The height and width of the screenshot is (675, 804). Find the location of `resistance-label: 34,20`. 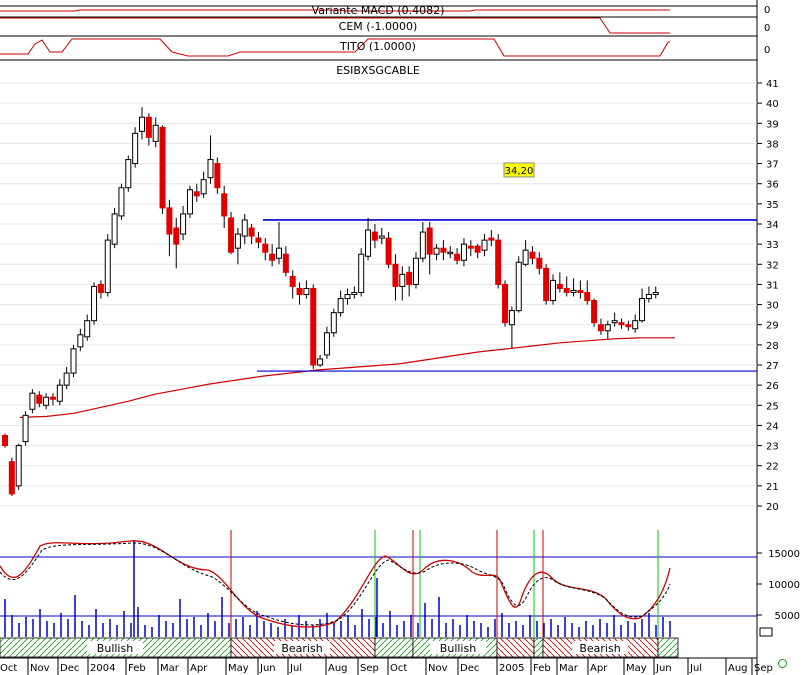

resistance-label: 34,20 is located at coordinates (519, 170).